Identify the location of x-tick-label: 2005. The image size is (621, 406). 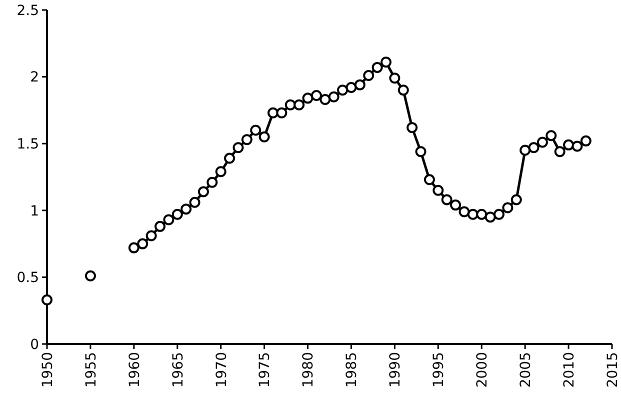
(526, 370).